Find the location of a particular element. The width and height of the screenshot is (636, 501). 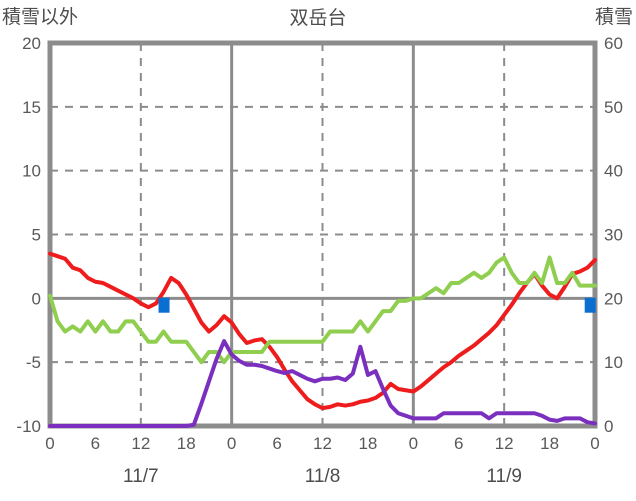

x-axis-day-label: 11/9 is located at coordinates (504, 476).